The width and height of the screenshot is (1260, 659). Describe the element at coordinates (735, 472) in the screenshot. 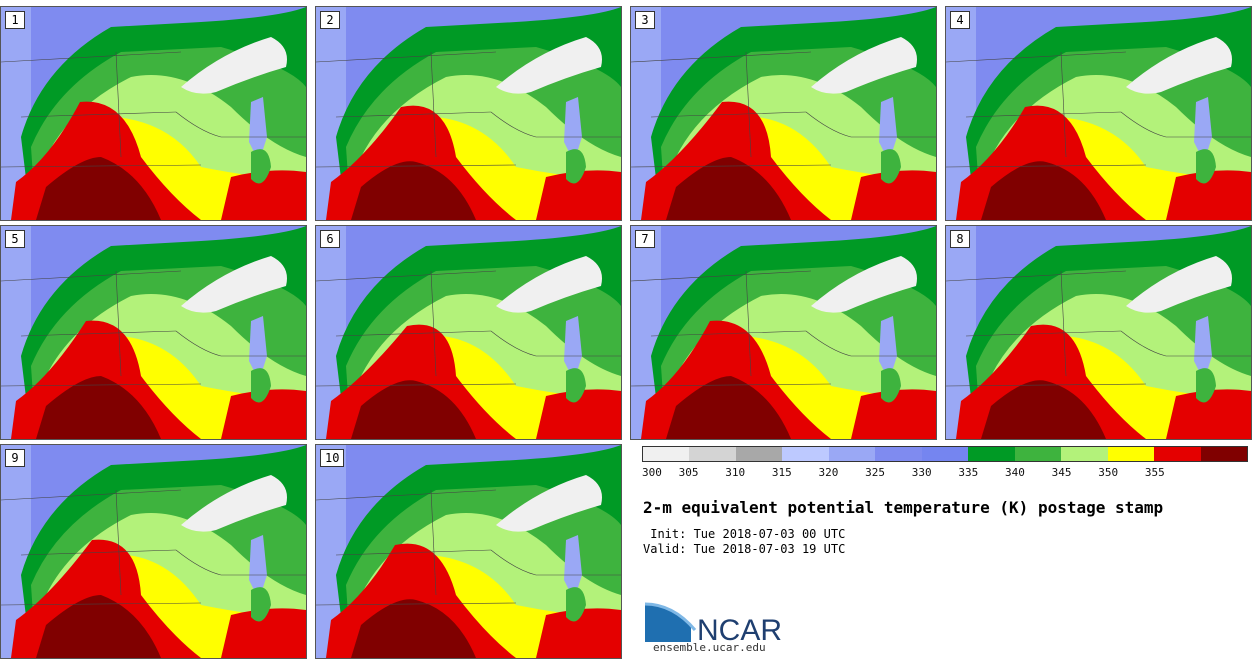

I see `colorbar-tick-label: 310` at that location.